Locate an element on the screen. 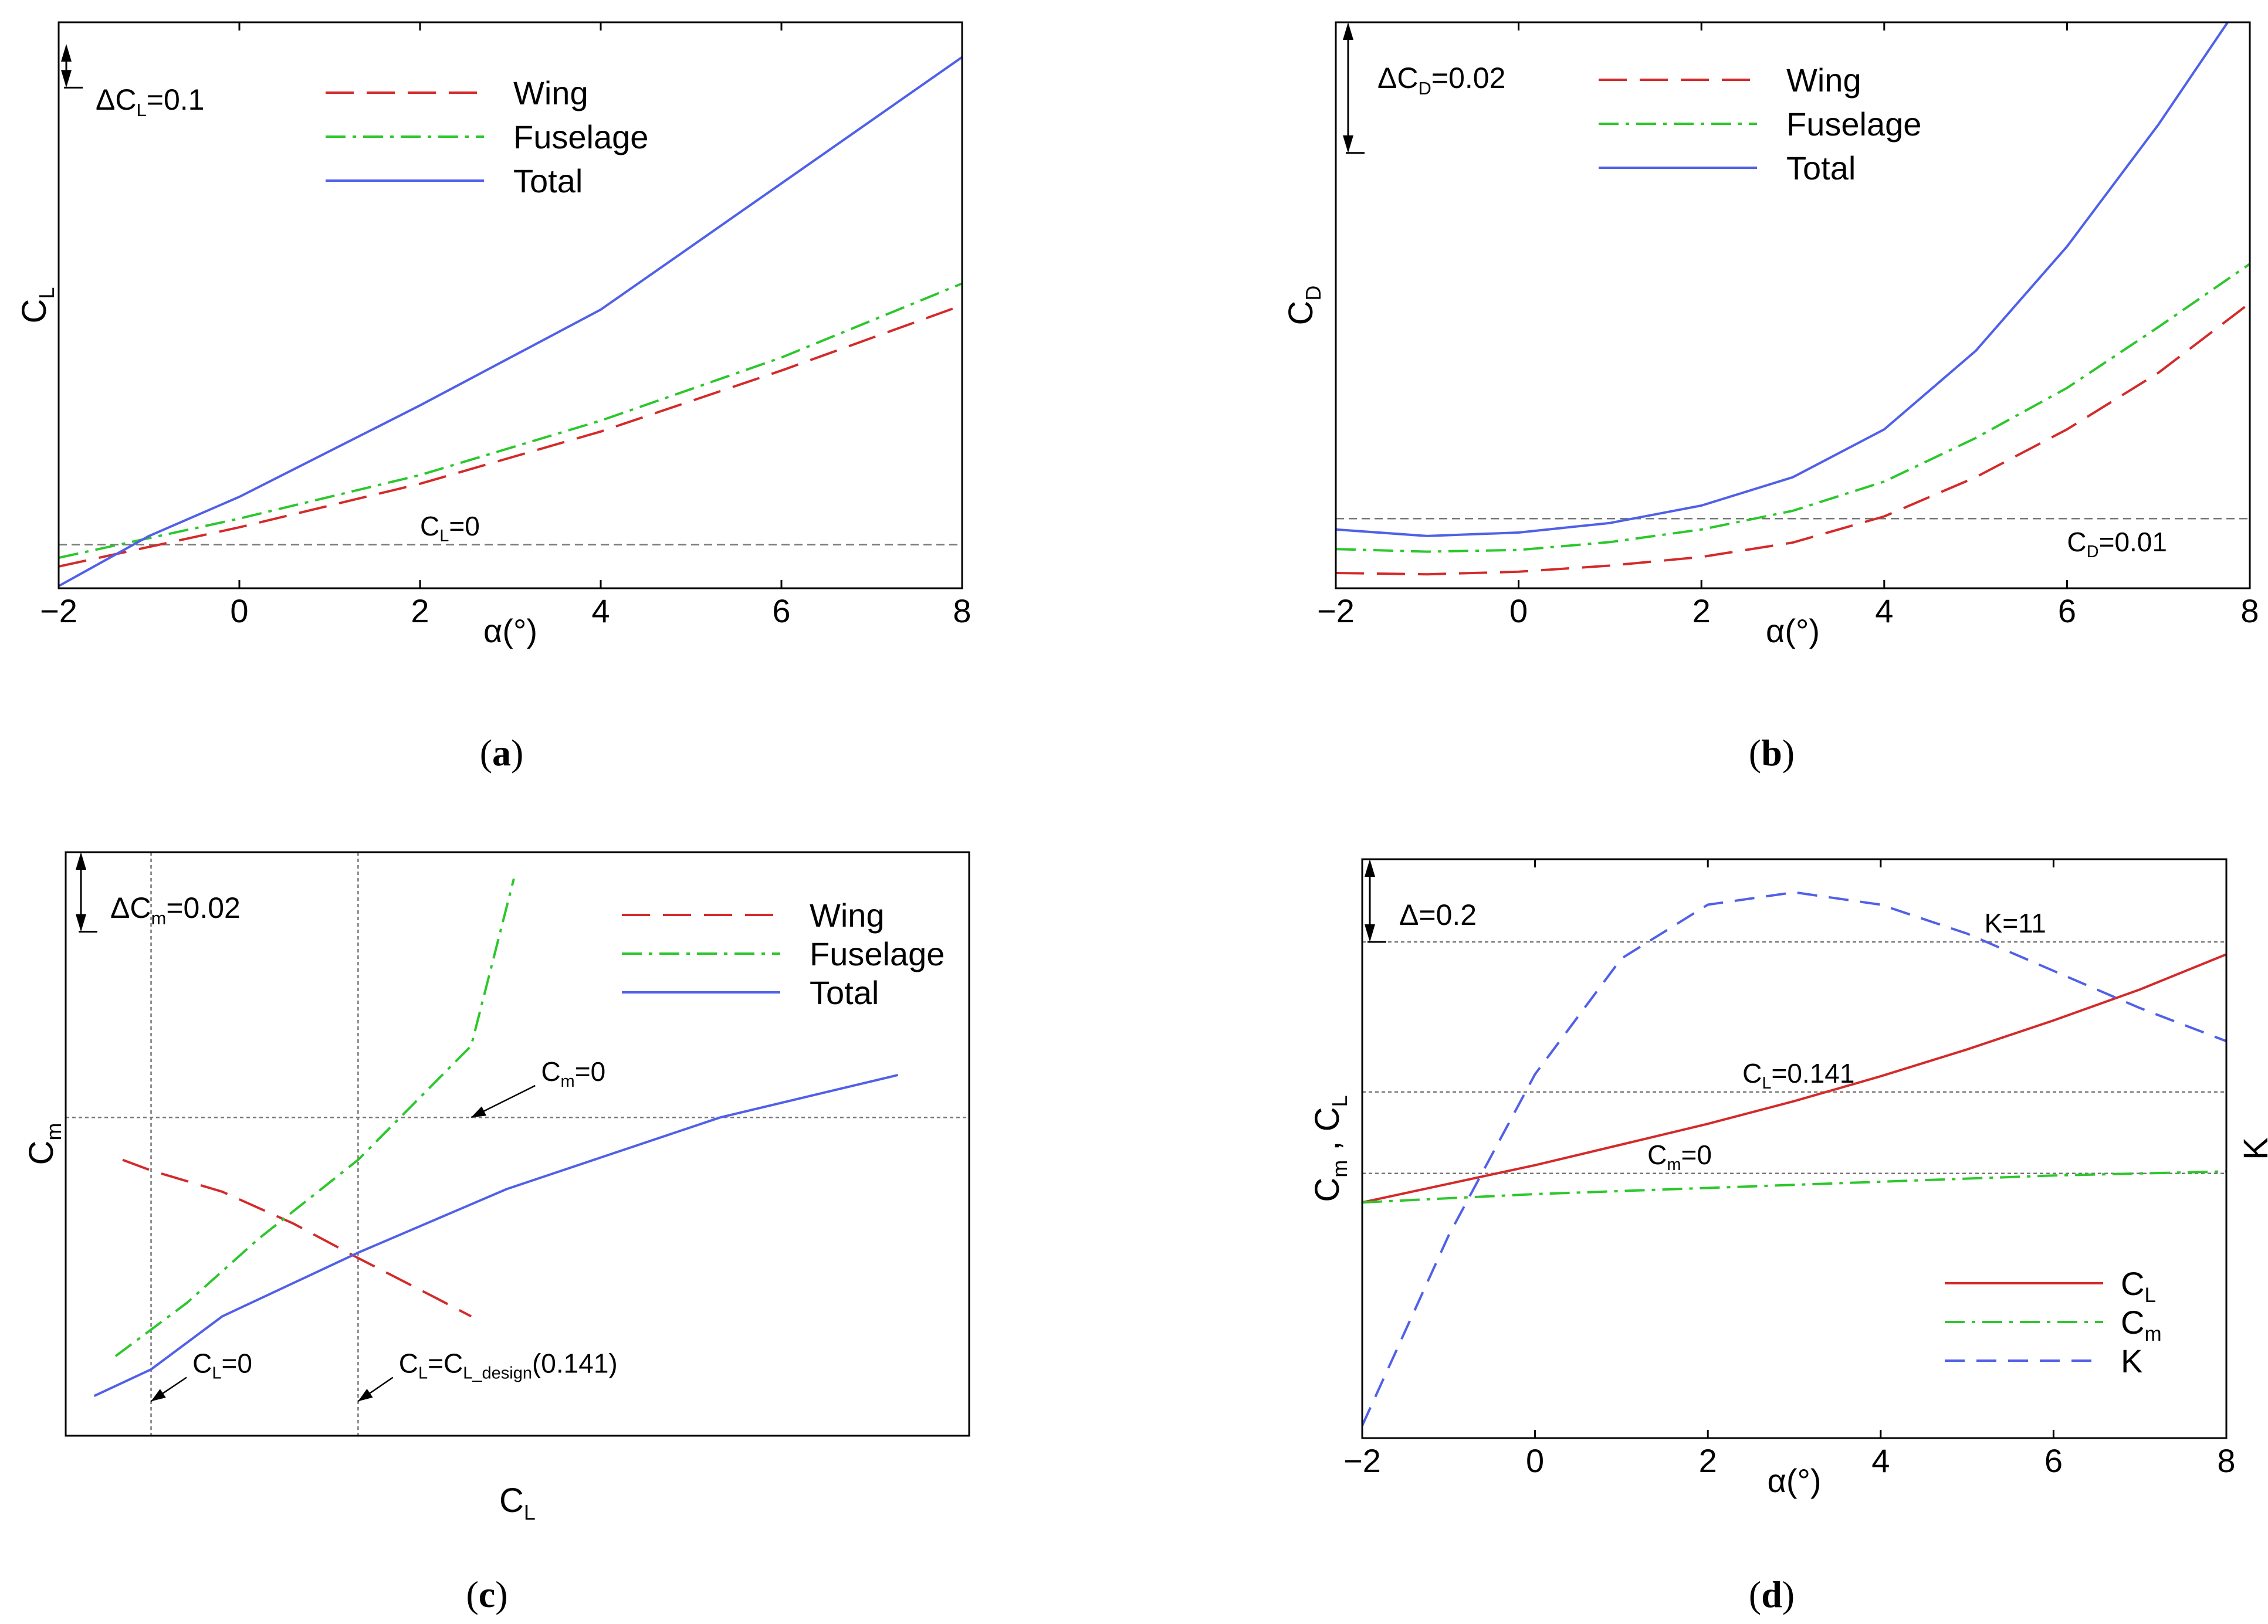 This screenshot has height=1624, width=2268. scale-bar-label: Δ=0.2 is located at coordinates (1438, 915).